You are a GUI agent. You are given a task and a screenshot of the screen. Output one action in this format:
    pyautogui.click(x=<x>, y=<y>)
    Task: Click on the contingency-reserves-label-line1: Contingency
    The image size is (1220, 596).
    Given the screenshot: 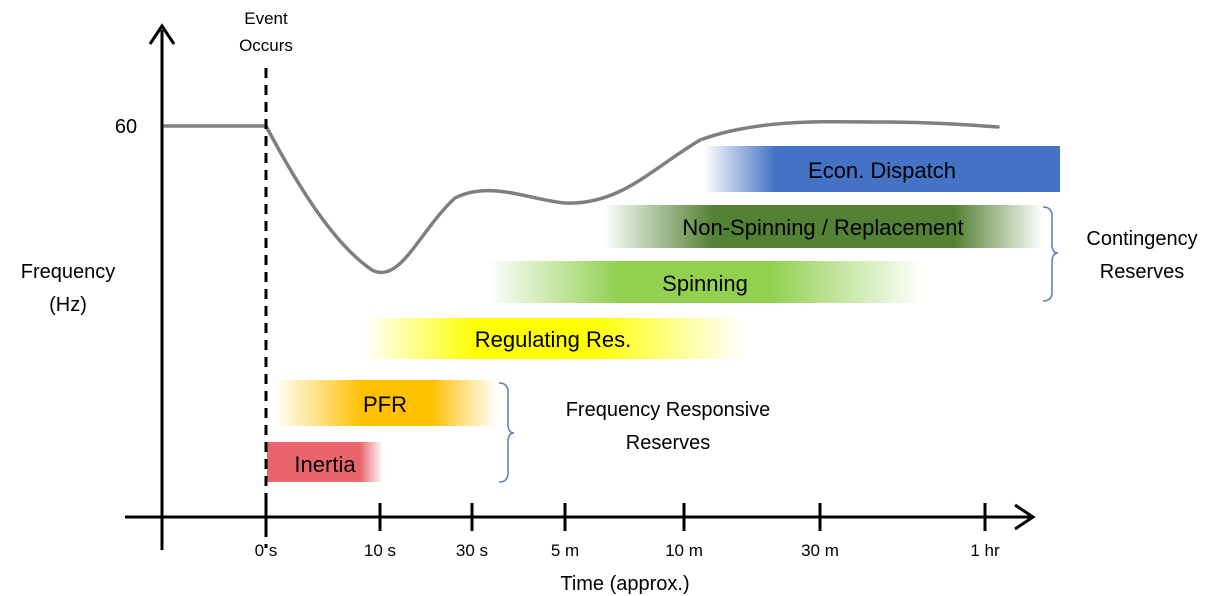 What is the action you would take?
    pyautogui.click(x=1141, y=239)
    